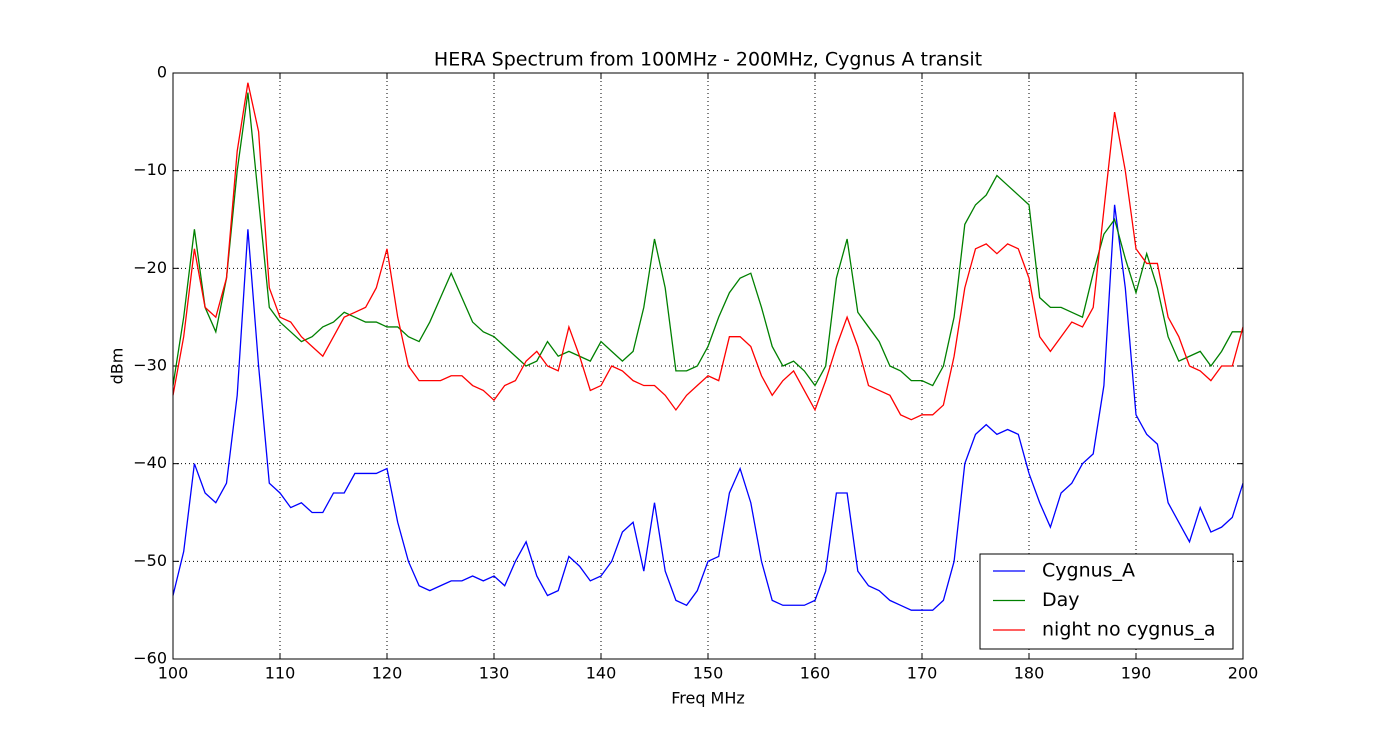  I want to click on y-tick-label: −20, so click(150, 267).